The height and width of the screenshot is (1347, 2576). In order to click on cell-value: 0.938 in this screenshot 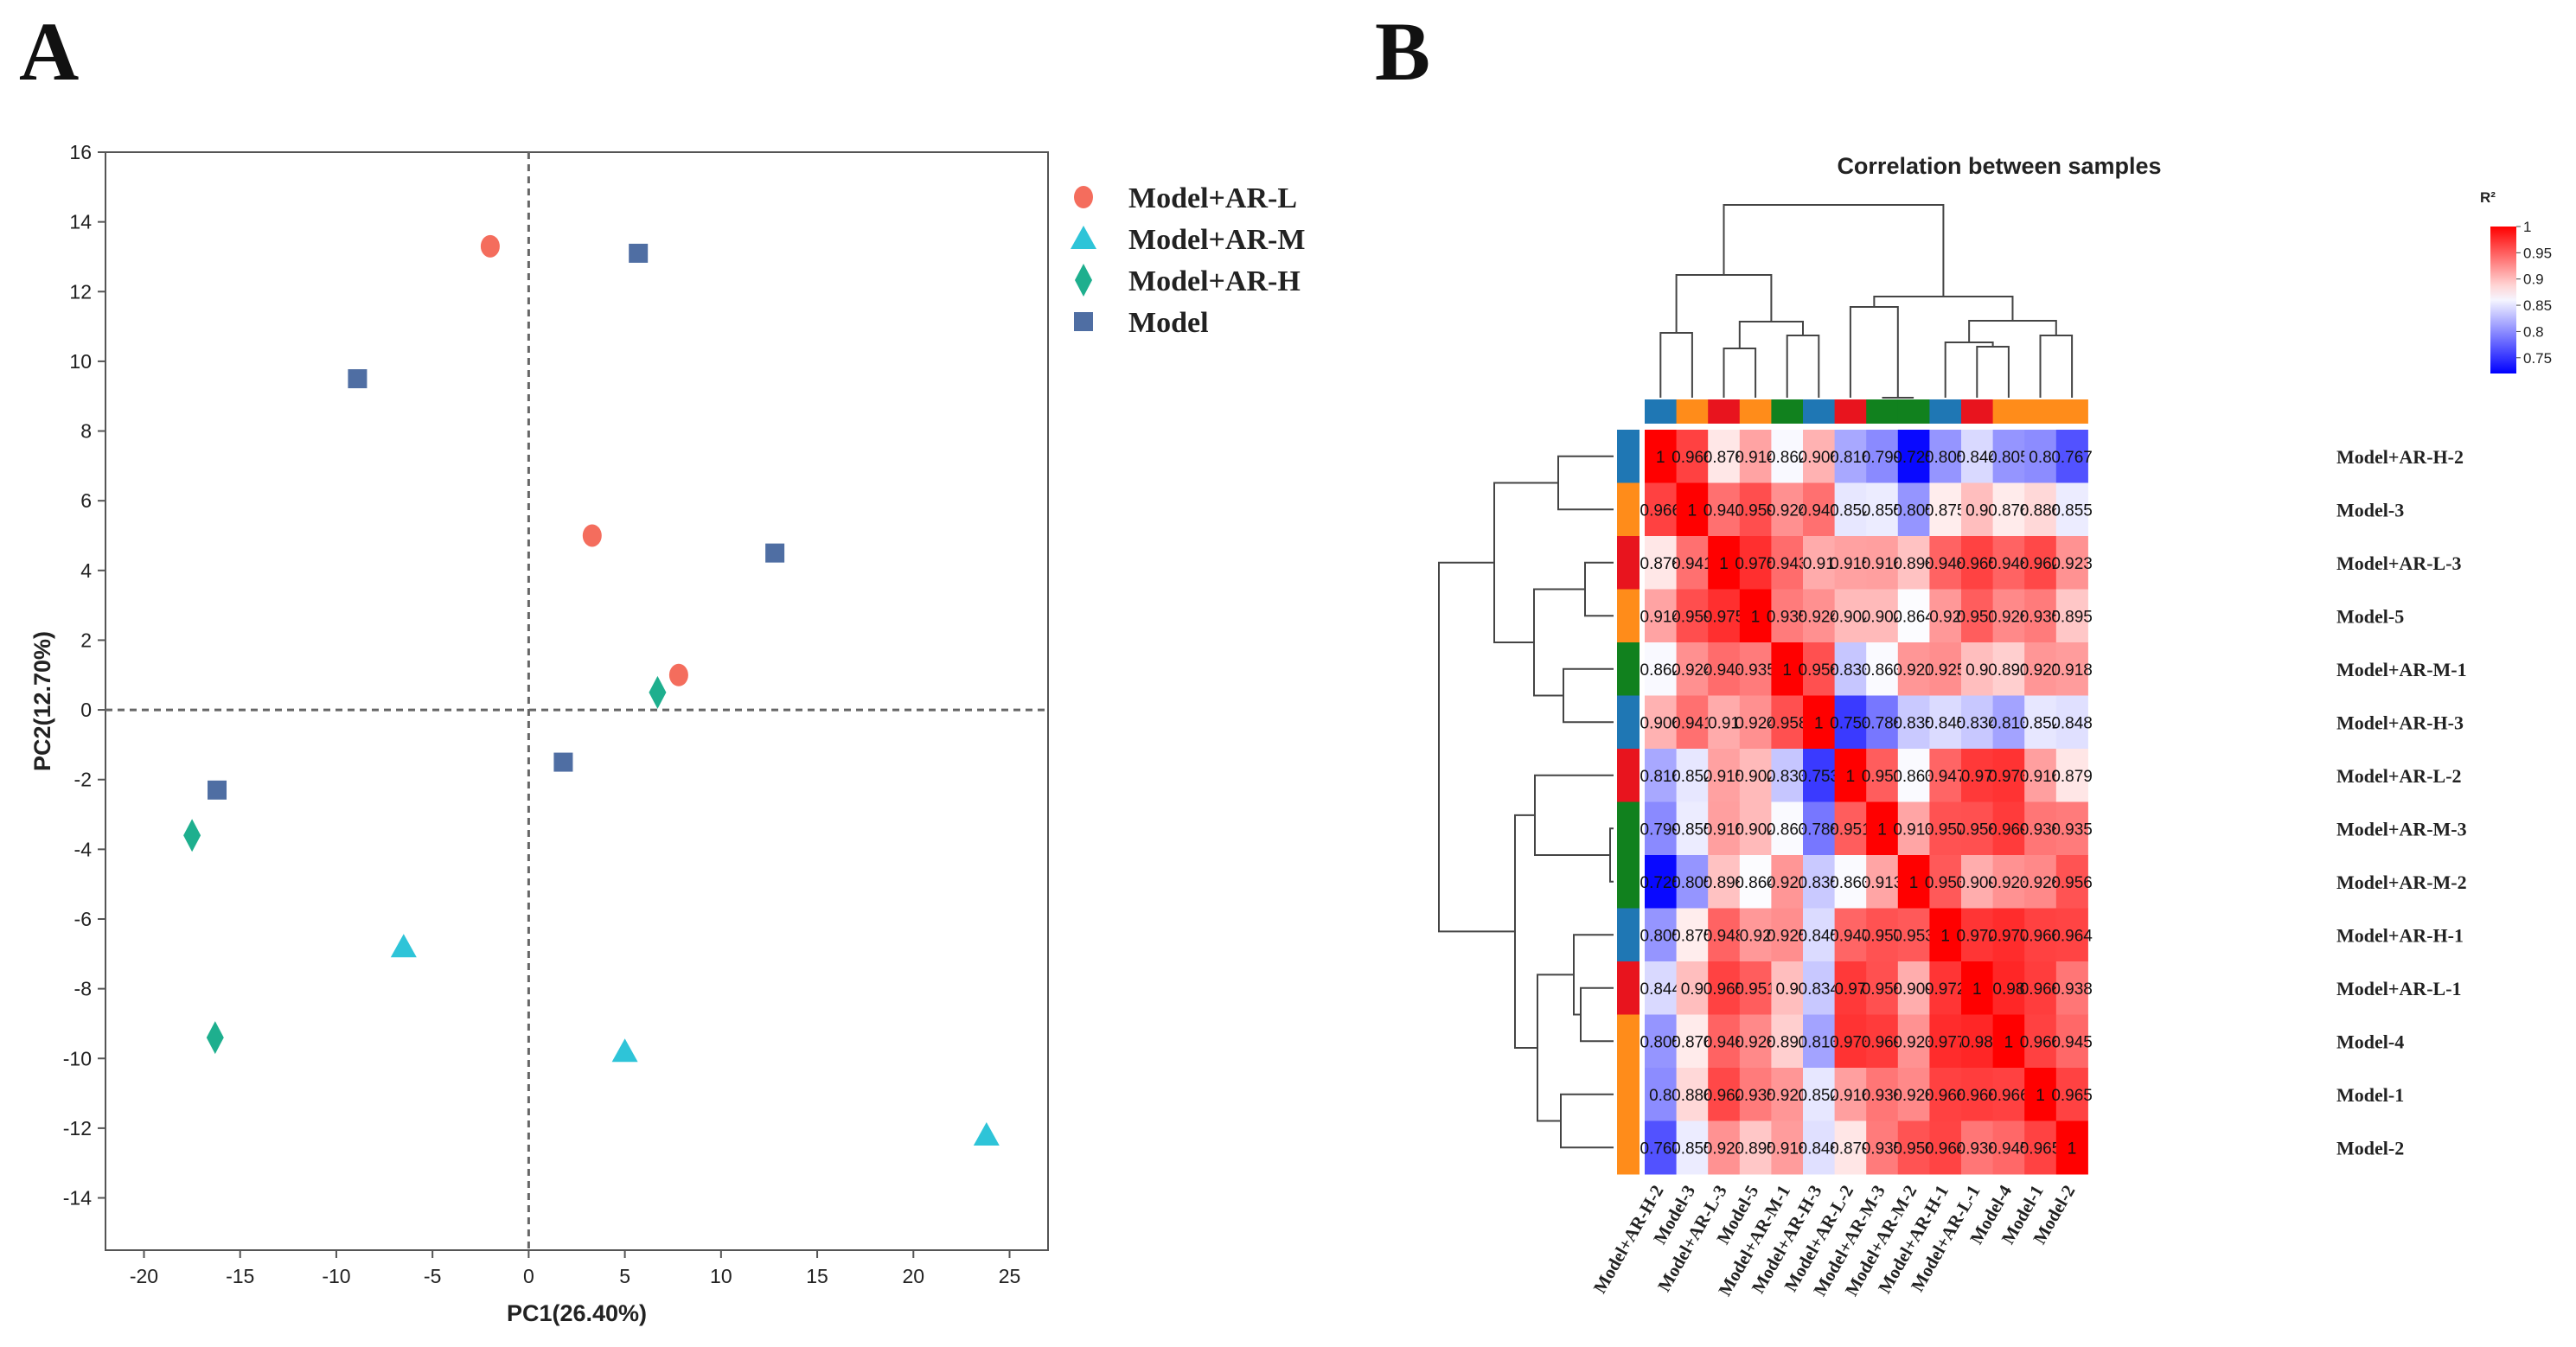, I will do `click(2041, 830)`.